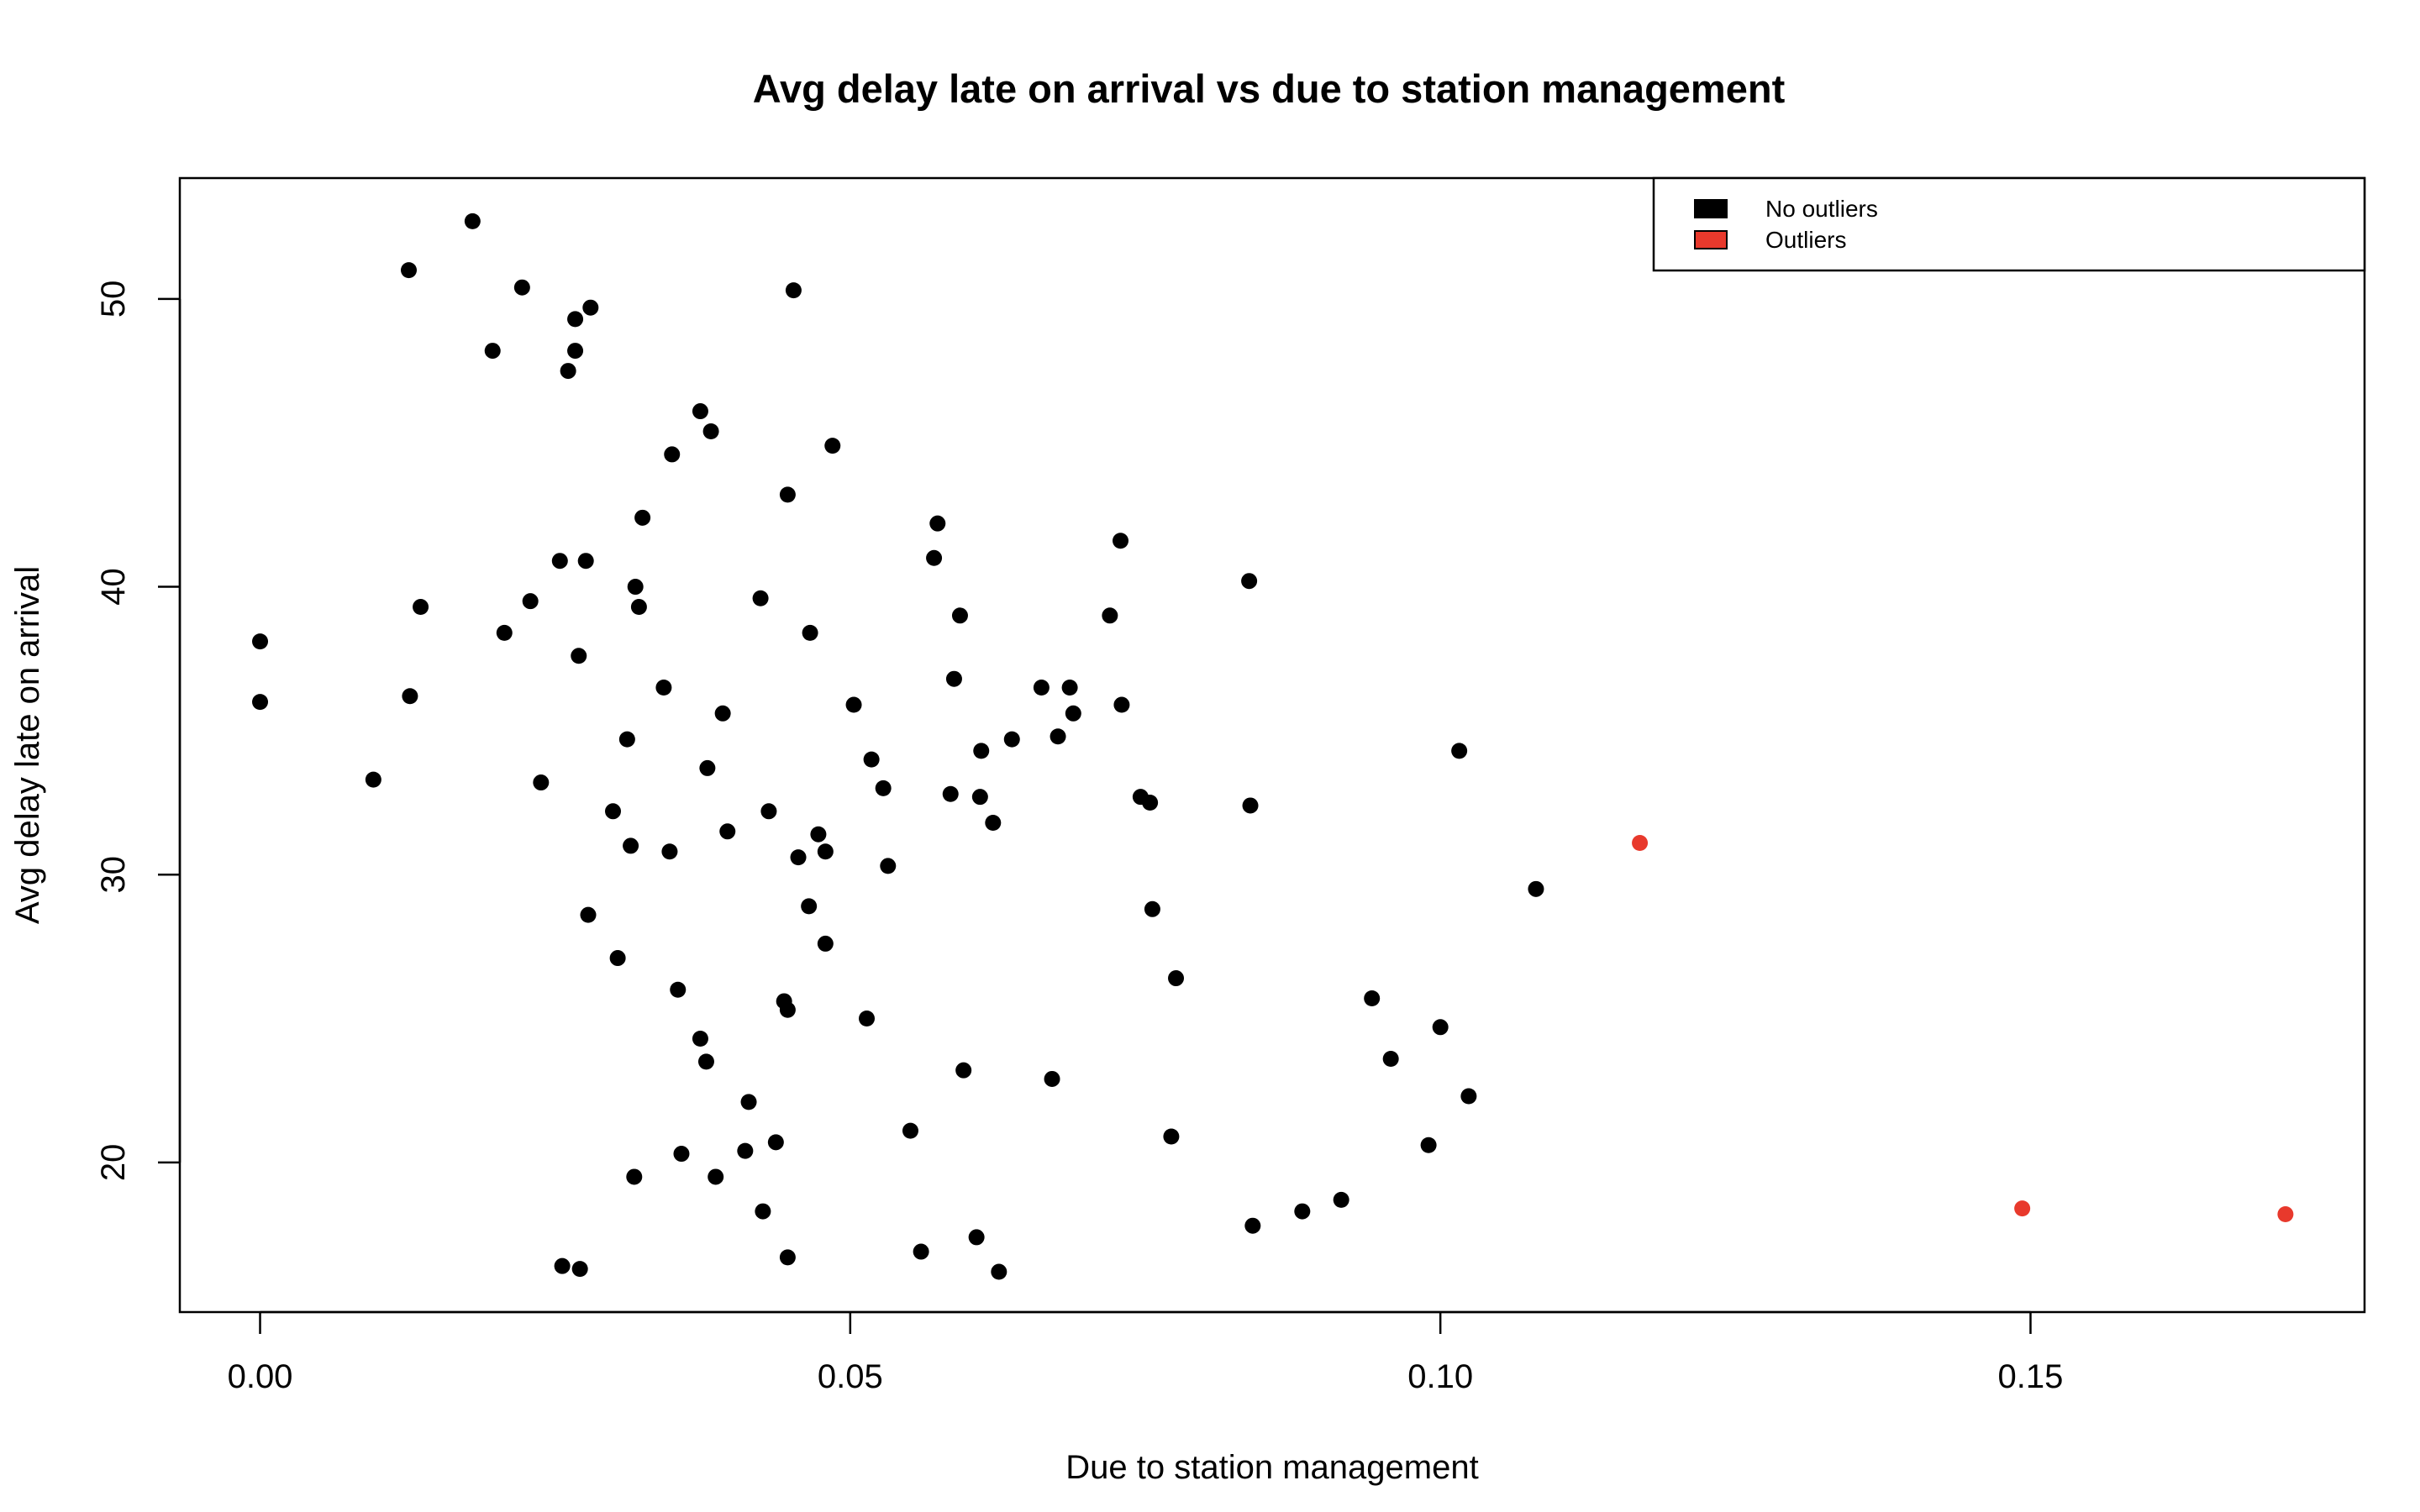  What do you see at coordinates (113, 875) in the screenshot?
I see `y-tick-label: 30` at bounding box center [113, 875].